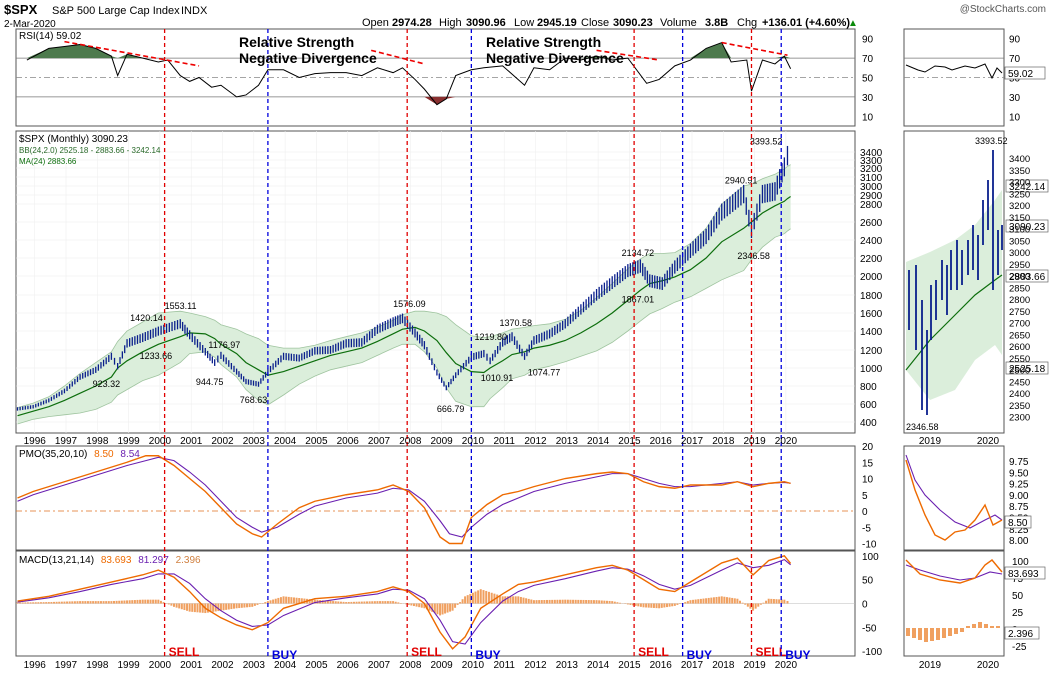 The height and width of the screenshot is (673, 1050). I want to click on sell-label: SELL, so click(426, 652).